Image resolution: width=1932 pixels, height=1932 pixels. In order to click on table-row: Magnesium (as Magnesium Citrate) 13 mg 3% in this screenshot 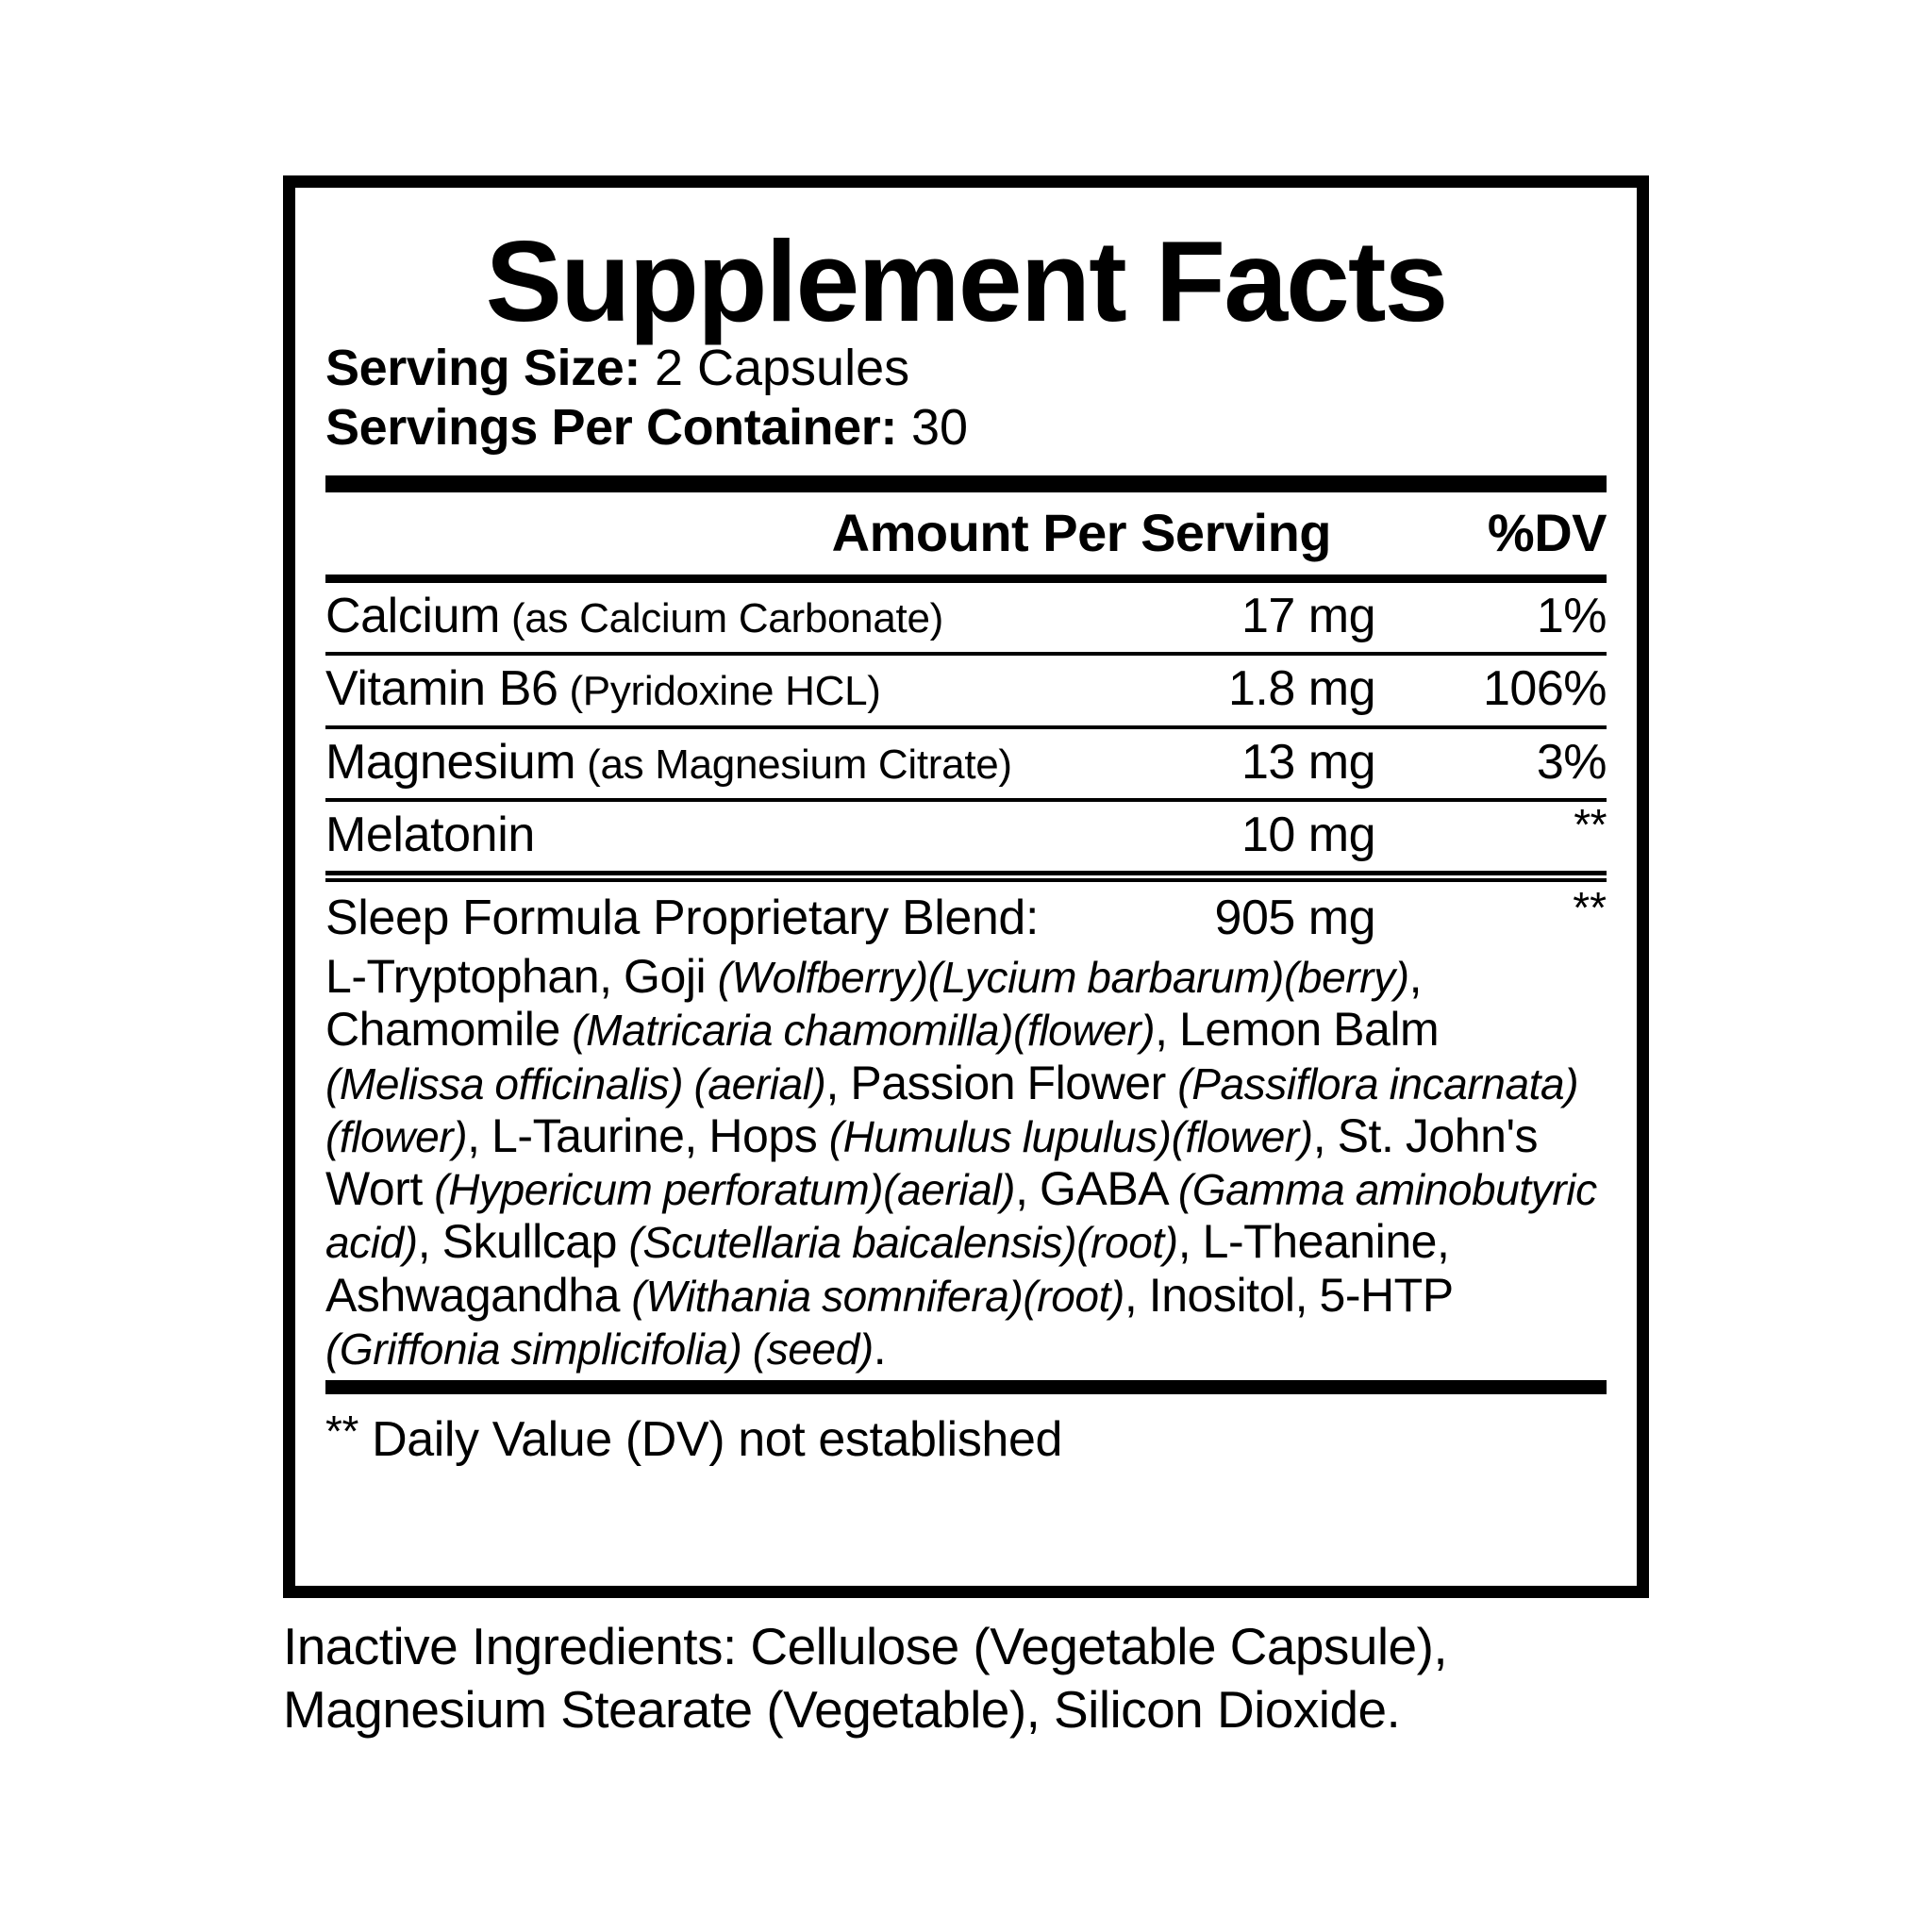, I will do `click(966, 763)`.